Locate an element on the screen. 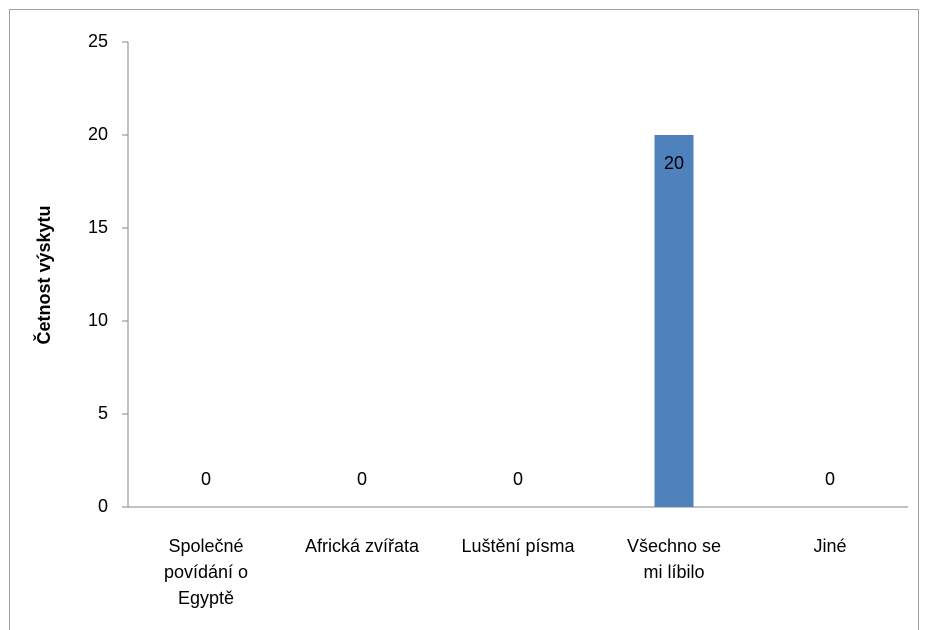 The height and width of the screenshot is (630, 928). x-tick-label: Africká zvířata is located at coordinates (362, 546).